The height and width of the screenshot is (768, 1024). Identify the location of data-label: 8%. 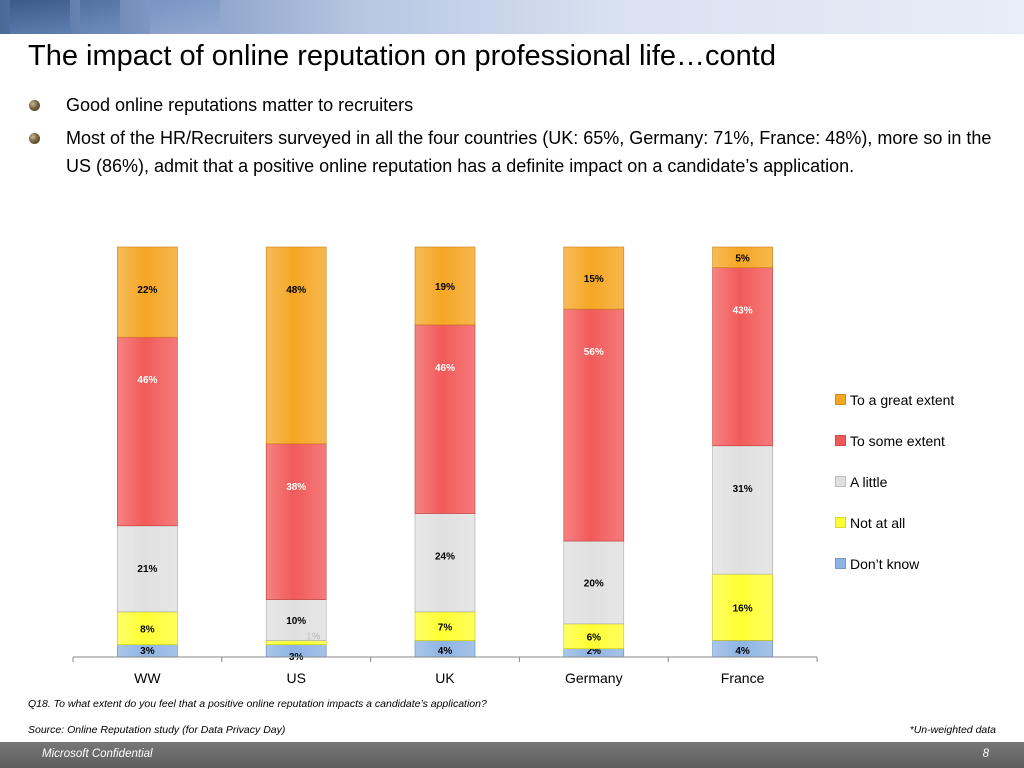
(147, 629).